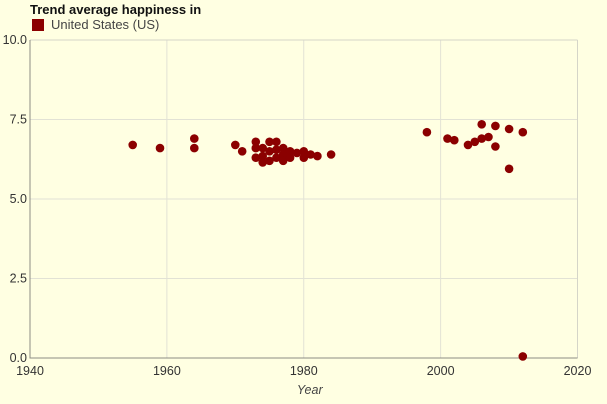 The image size is (607, 404). I want to click on x-axis-title: Year, so click(310, 390).